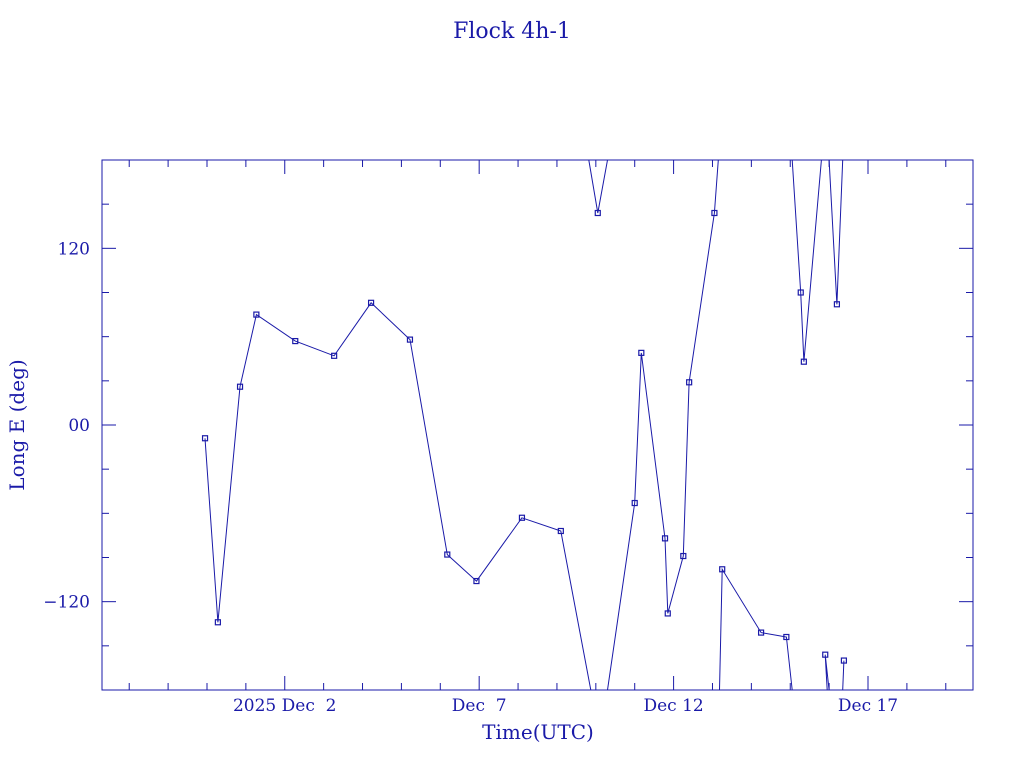  I want to click on y-tick-label: −120, so click(66, 603).